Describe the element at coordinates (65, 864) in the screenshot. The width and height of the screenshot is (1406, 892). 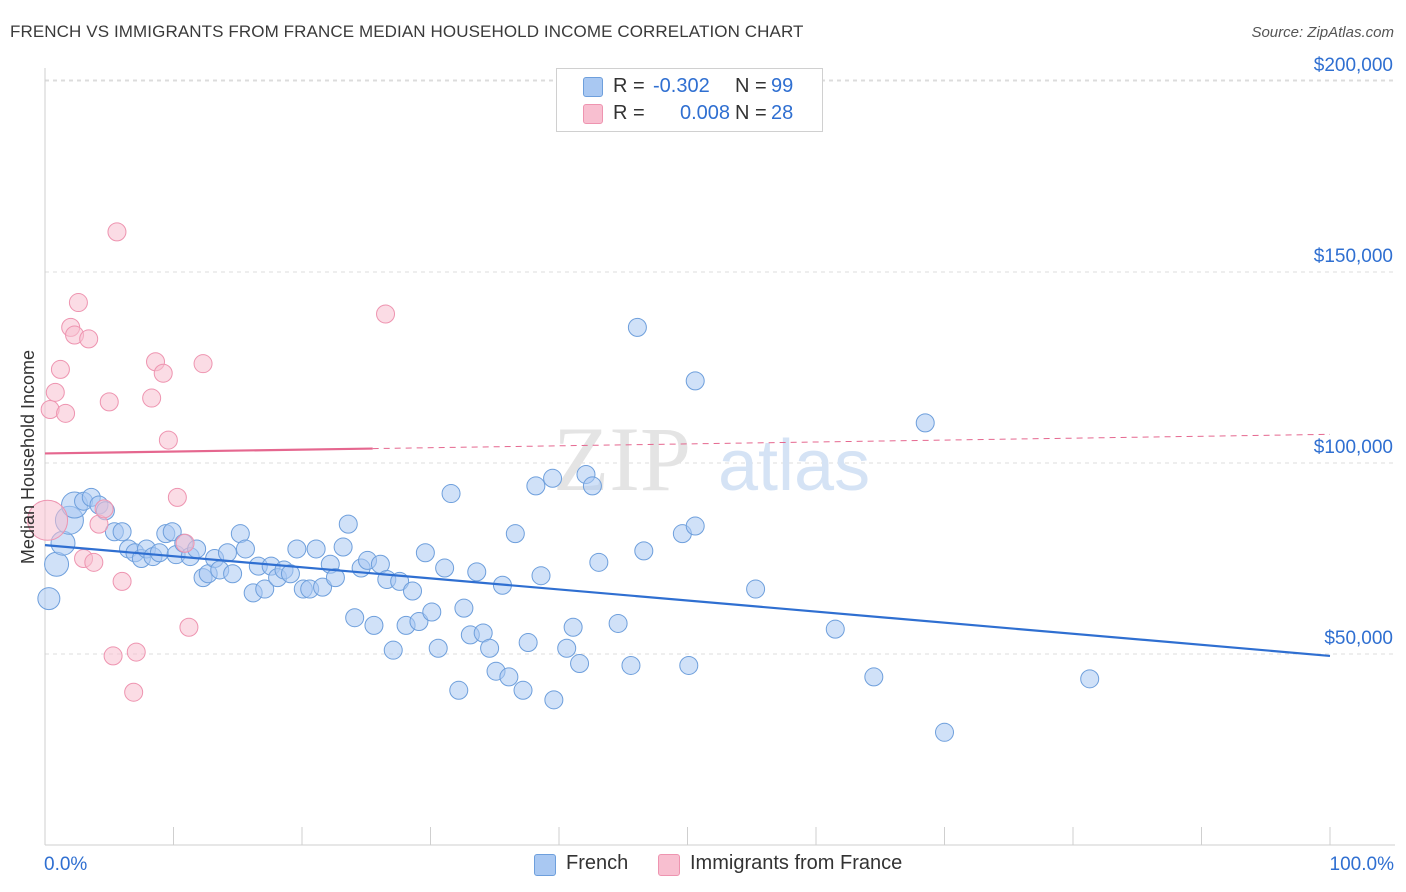
I see `x-tick-label: 0.0%` at that location.